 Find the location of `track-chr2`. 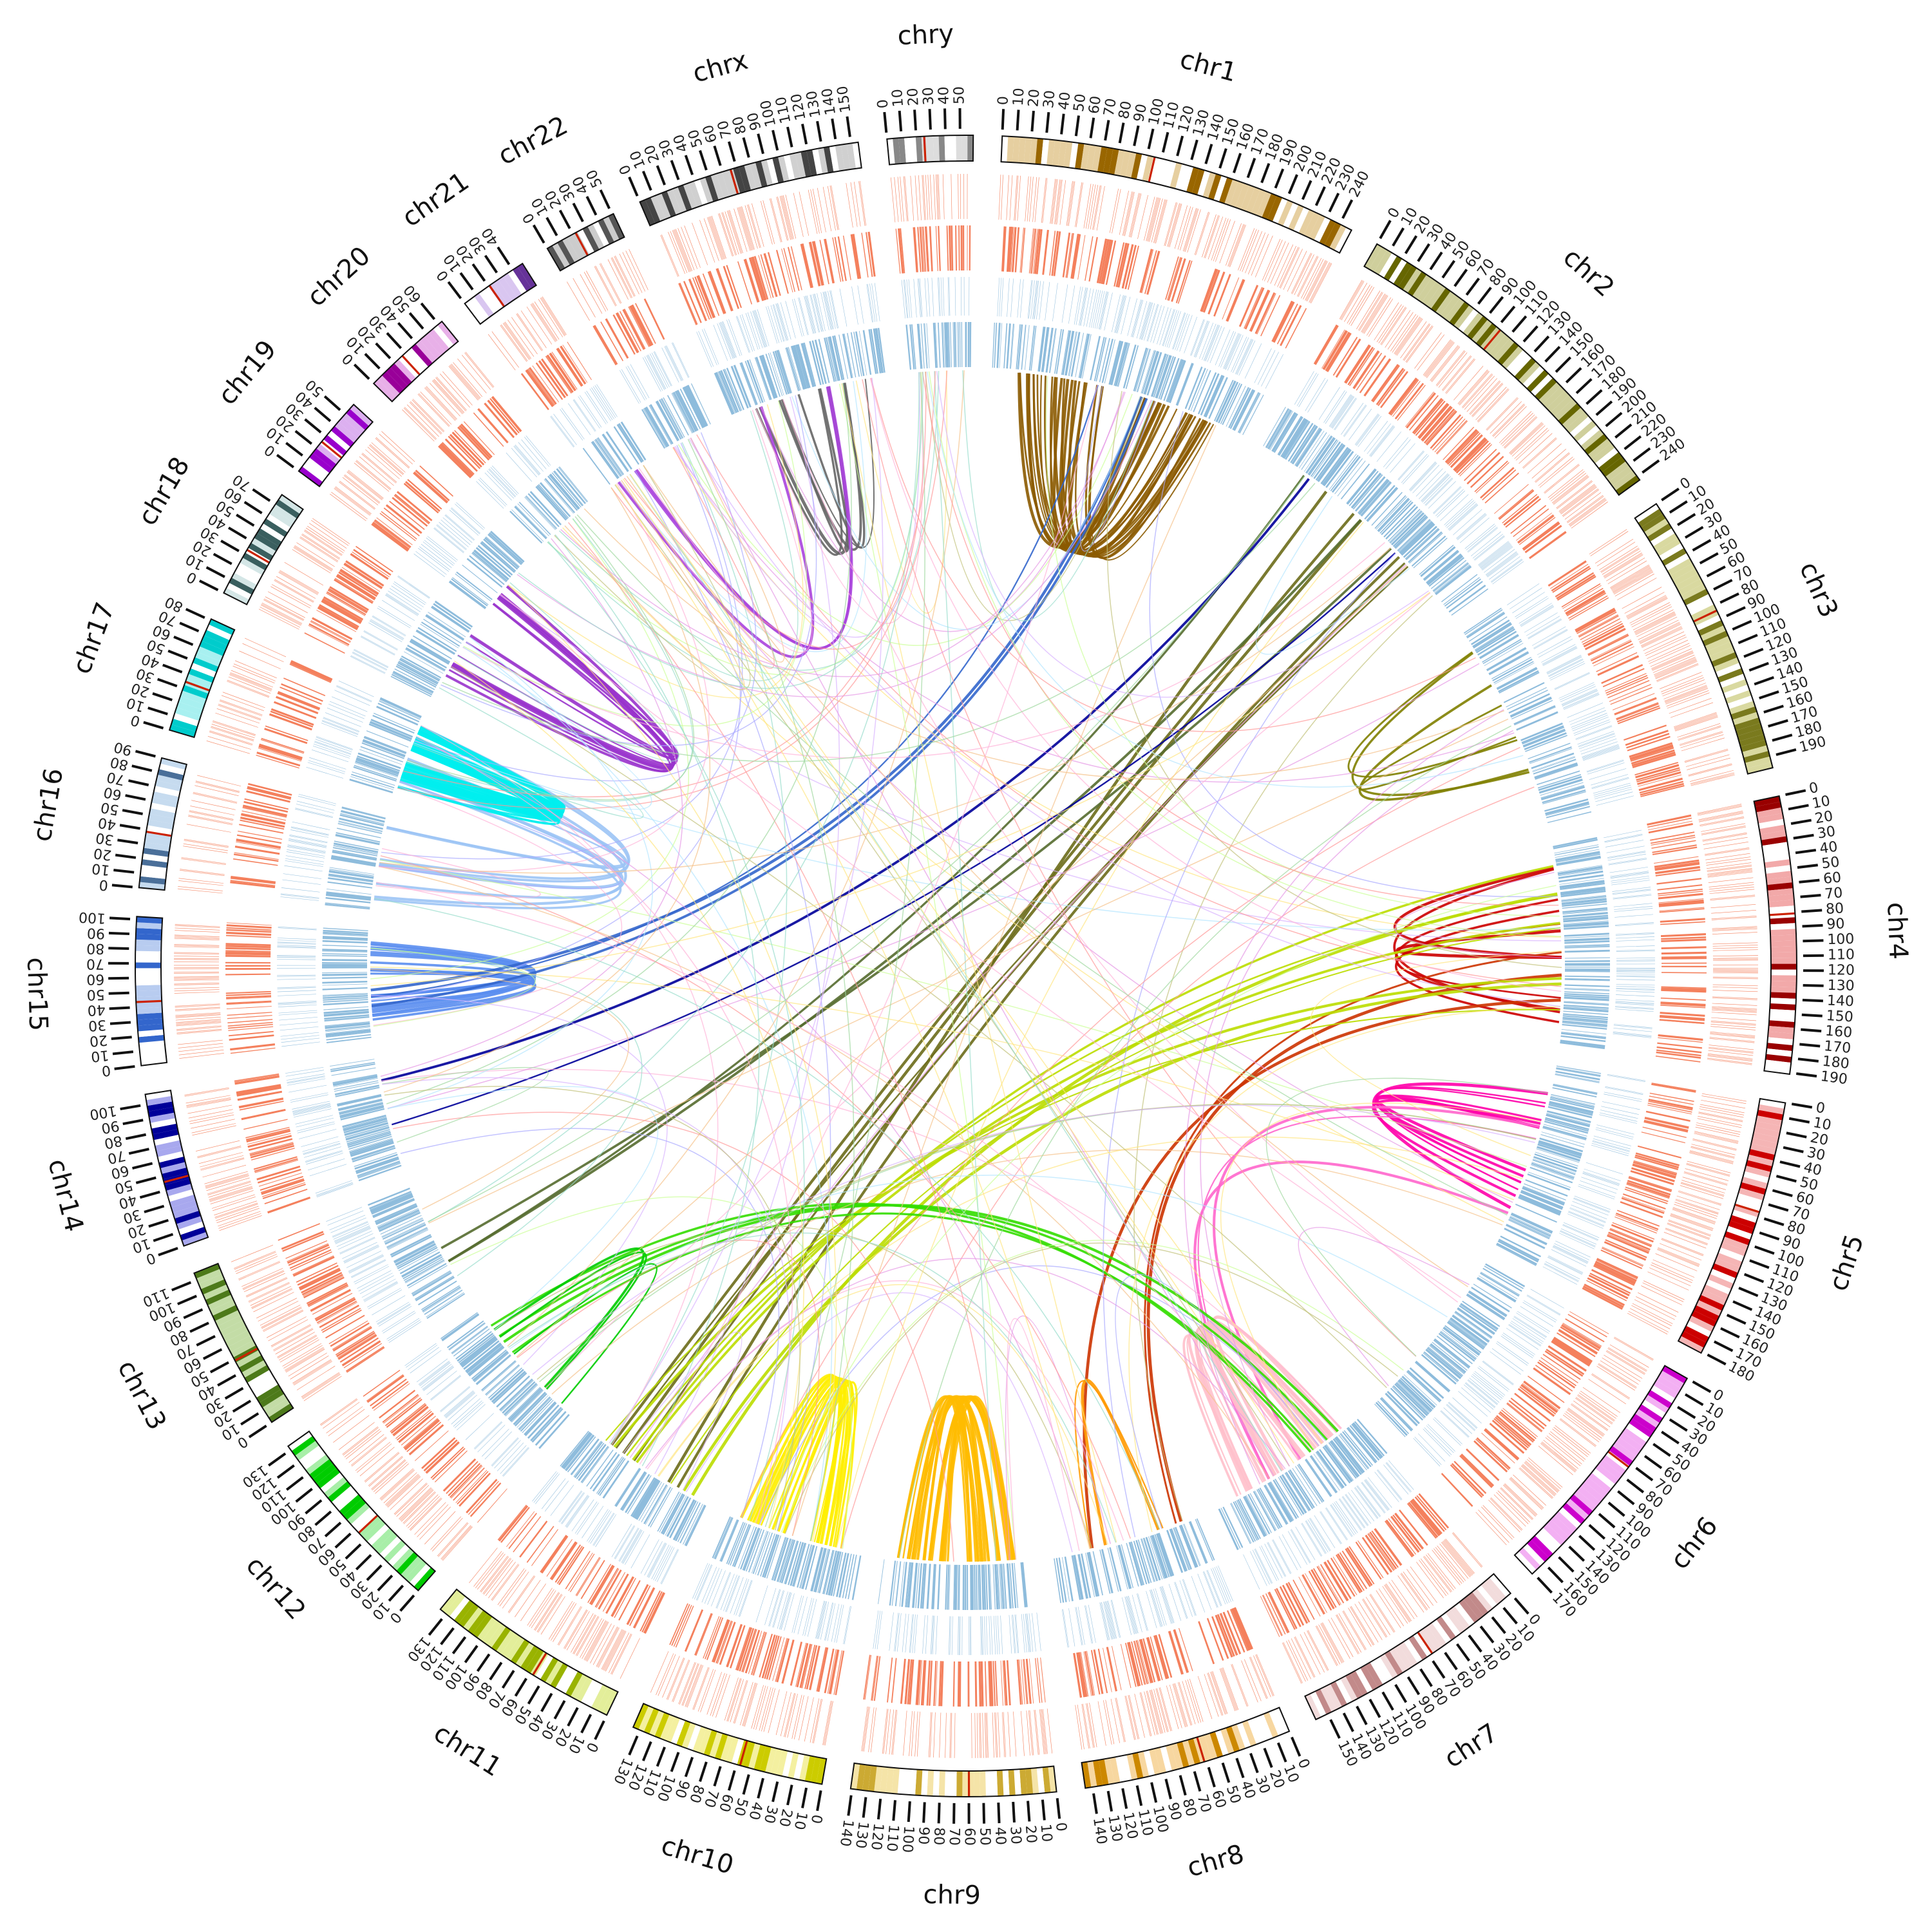

track-chr2 is located at coordinates (1440, 442).